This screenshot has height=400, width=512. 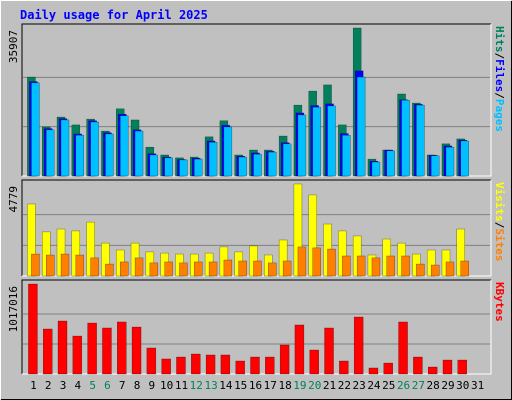 What do you see at coordinates (240, 385) in the screenshot?
I see `x-tick-label: 15` at bounding box center [240, 385].